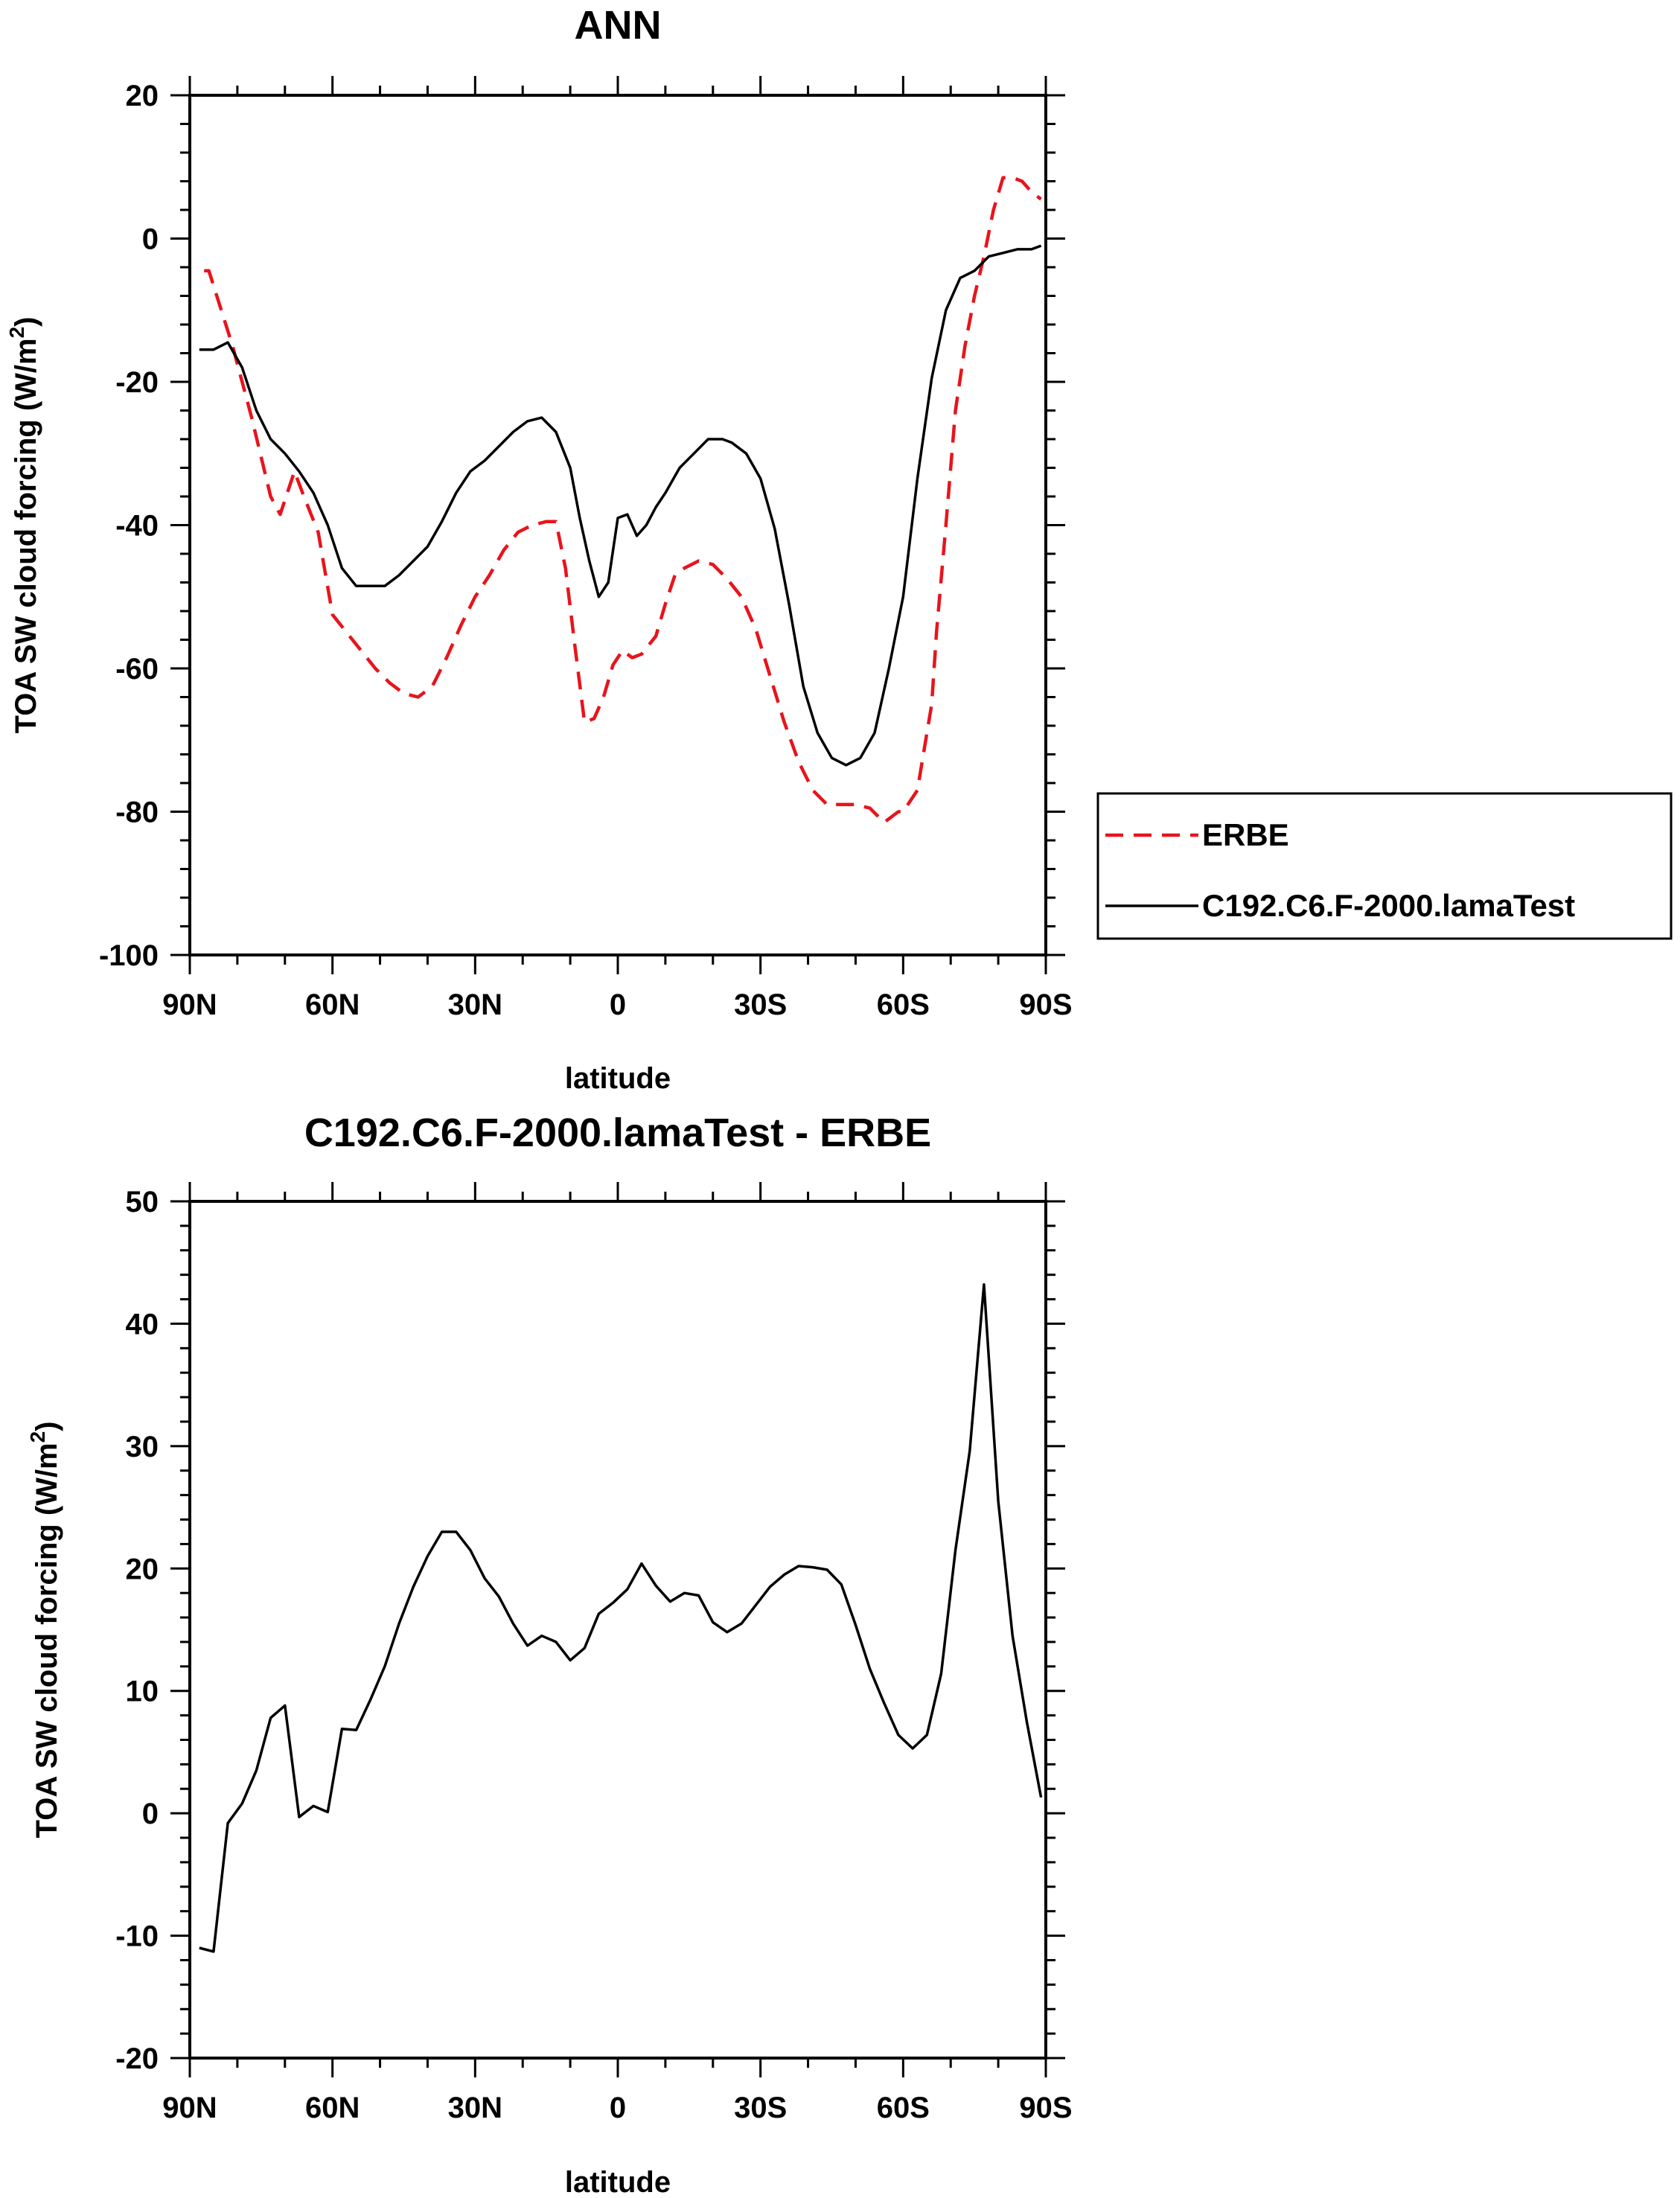 This screenshot has height=2198, width=1680. I want to click on series-line-c192-c6-f-2000-lamatest, so click(620, 505).